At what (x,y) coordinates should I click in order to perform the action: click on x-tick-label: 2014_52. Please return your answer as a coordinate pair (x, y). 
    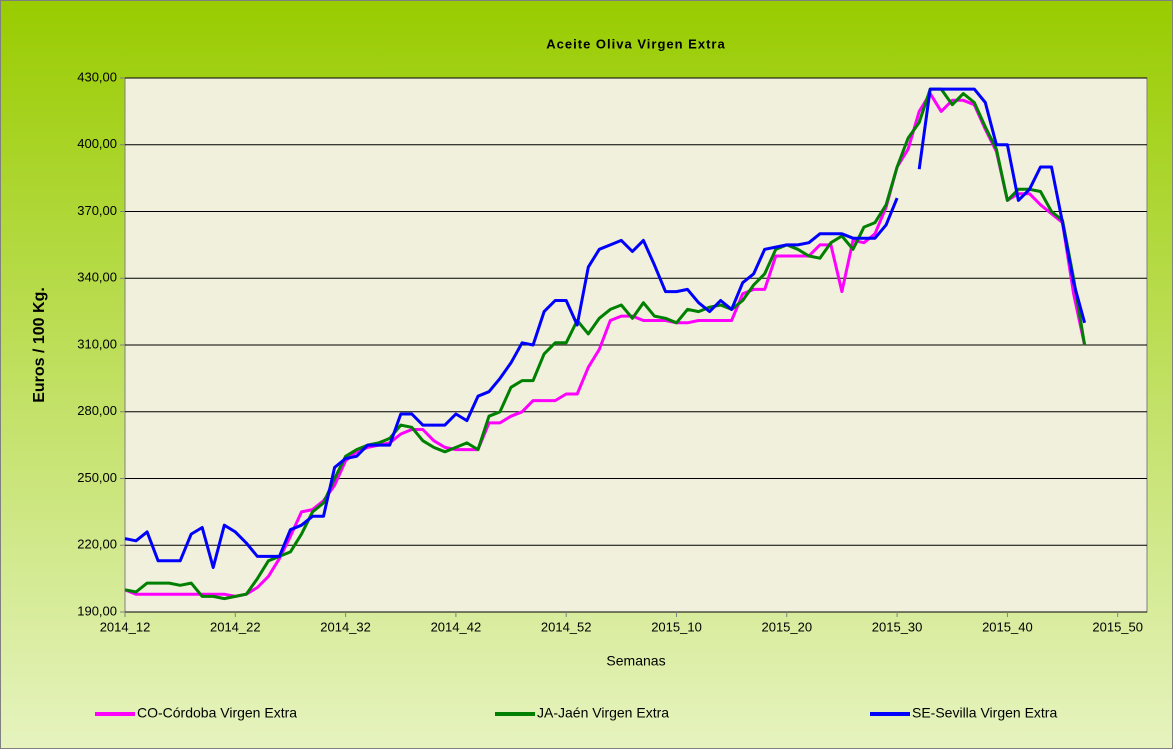
    Looking at the image, I should click on (566, 626).